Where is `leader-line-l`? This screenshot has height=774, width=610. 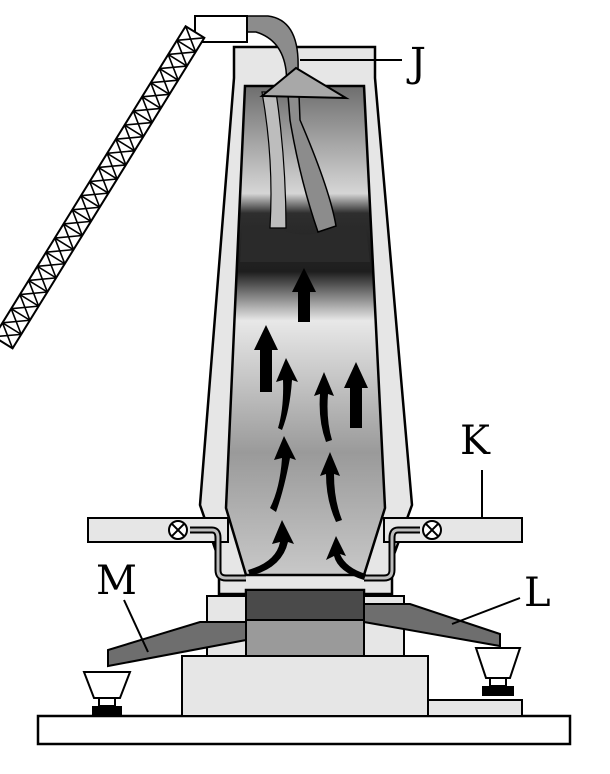 leader-line-l is located at coordinates (486, 611).